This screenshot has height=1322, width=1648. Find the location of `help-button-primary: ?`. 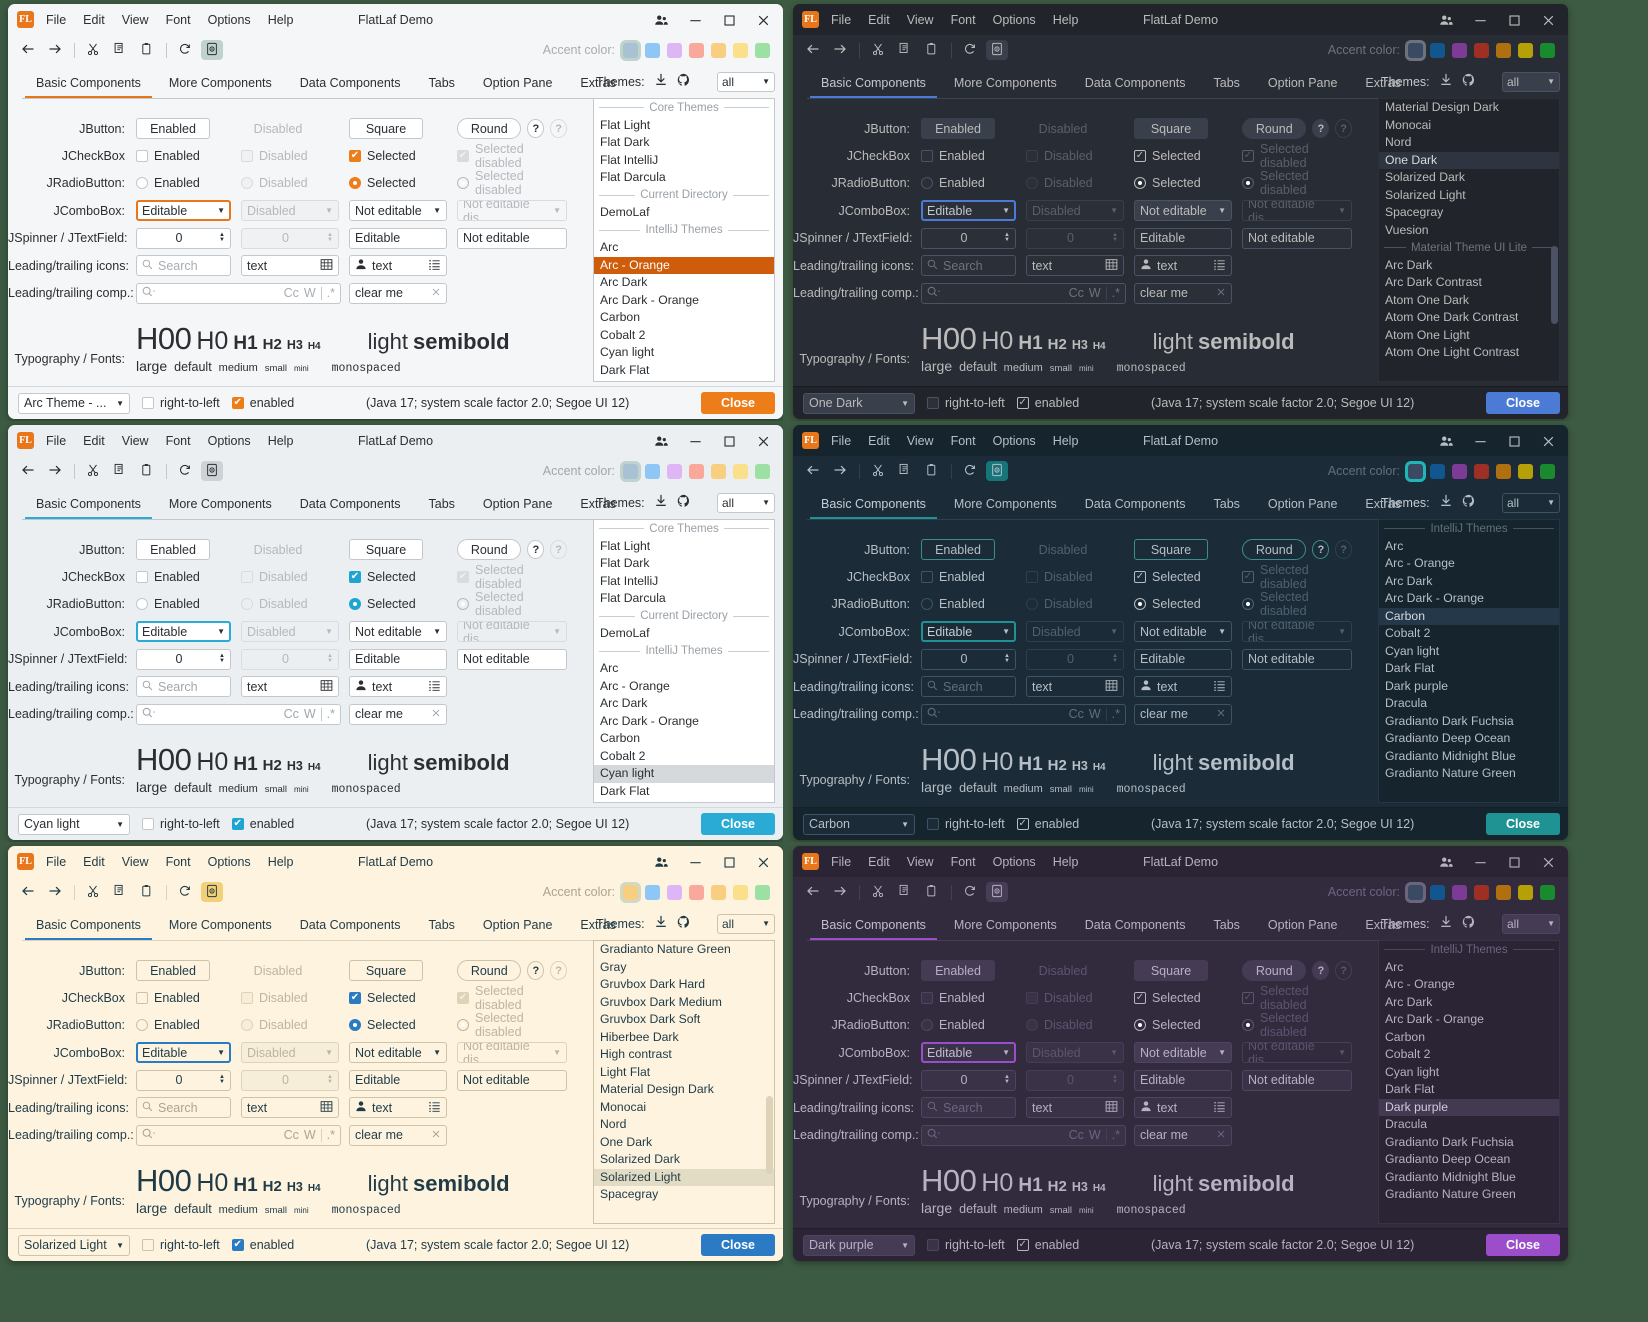

help-button-primary: ? is located at coordinates (536, 971).